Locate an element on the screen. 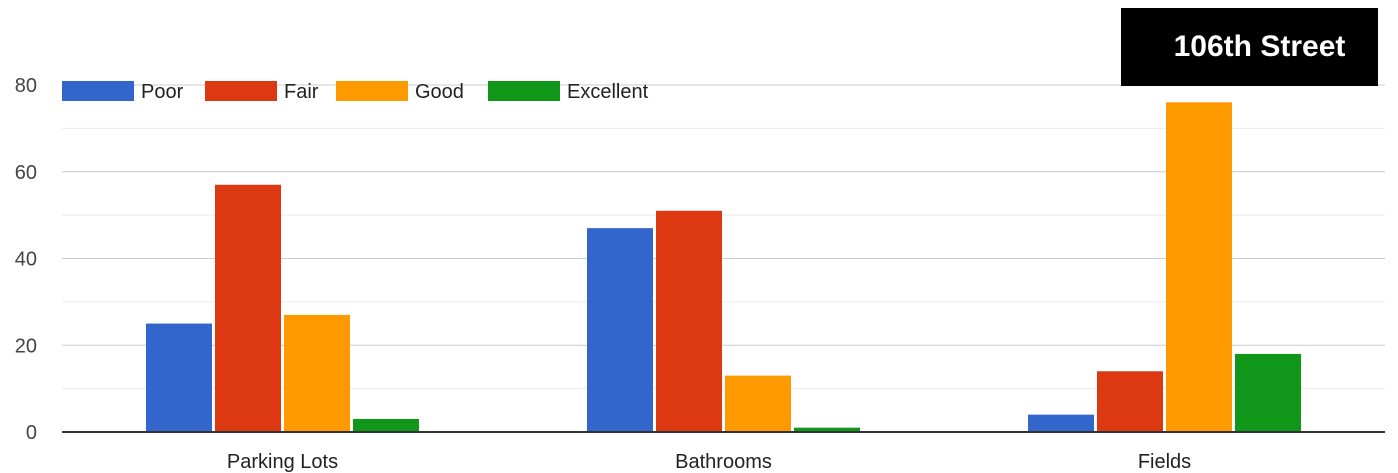 This screenshot has width=1398, height=473. bar-excellent-bathrooms is located at coordinates (827, 429).